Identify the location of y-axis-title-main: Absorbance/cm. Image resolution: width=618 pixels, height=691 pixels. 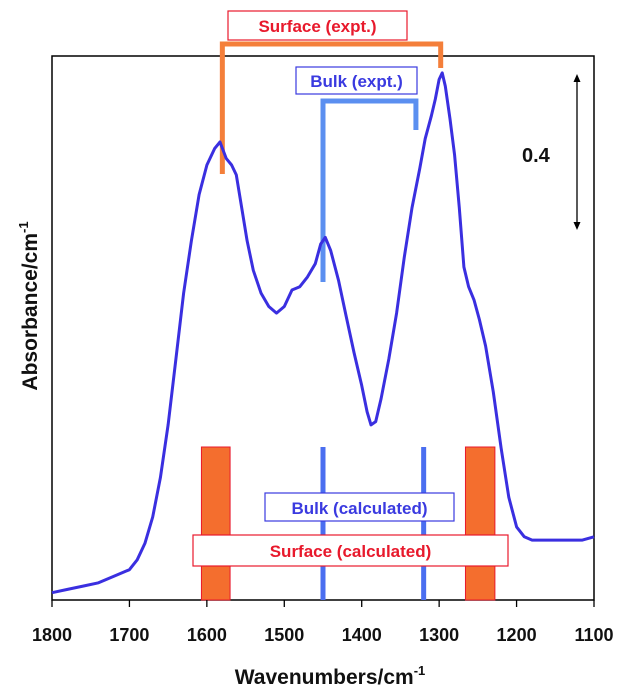
(30, 312).